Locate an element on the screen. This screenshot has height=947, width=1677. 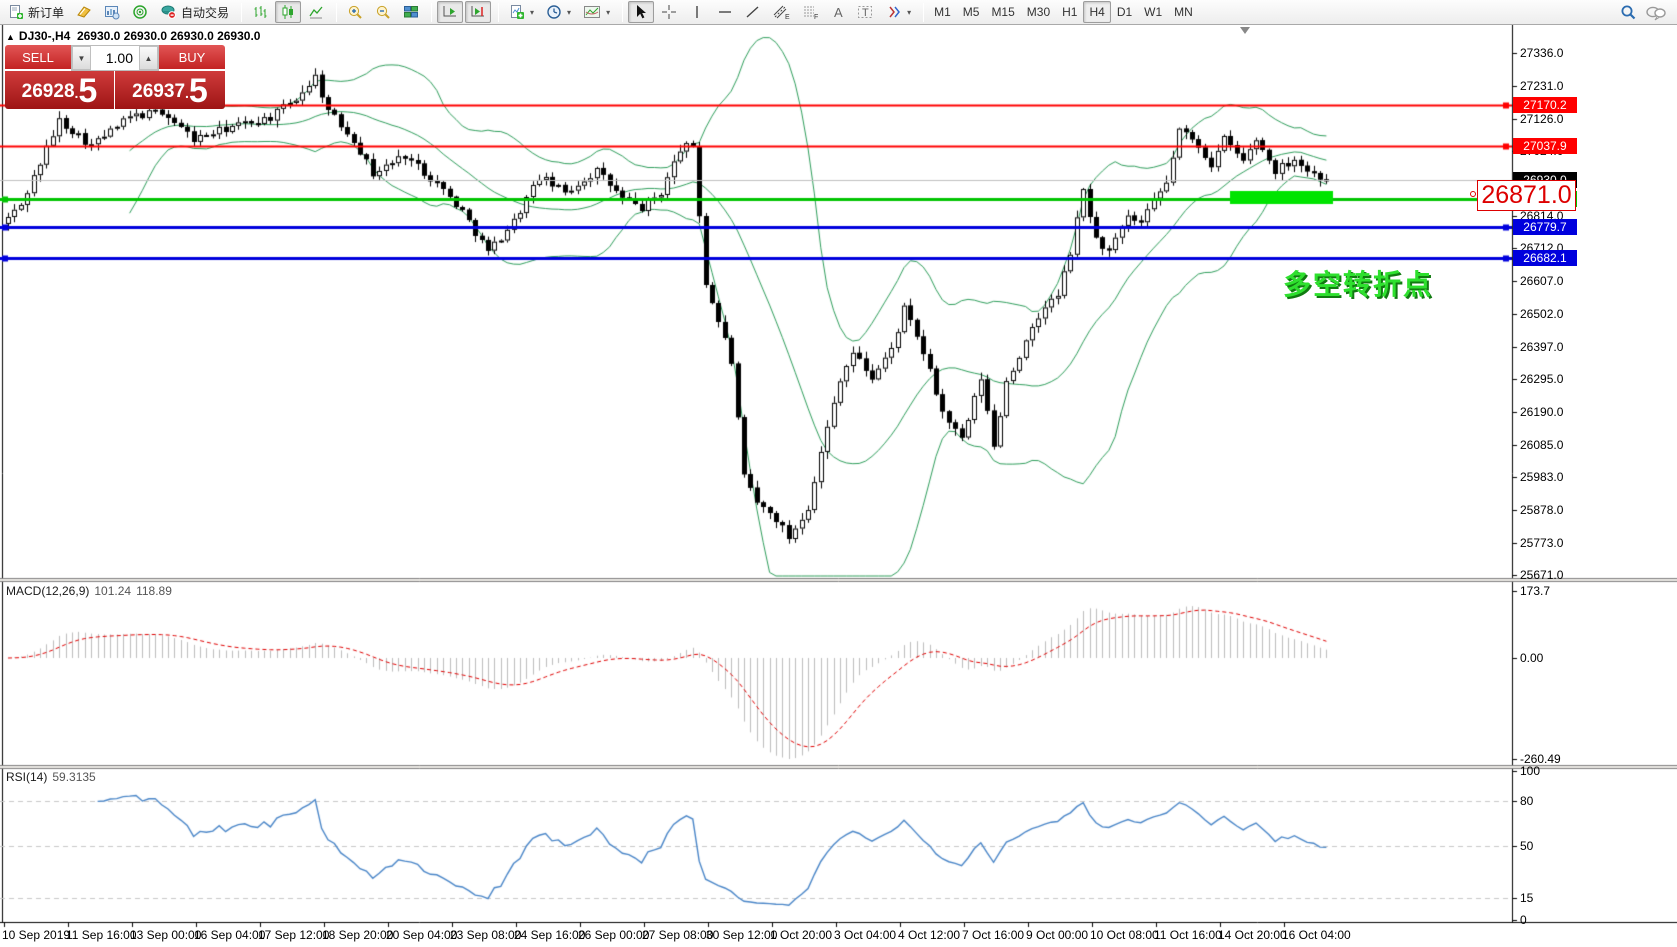
timeframe-d1-button: D1 is located at coordinates (1124, 12).